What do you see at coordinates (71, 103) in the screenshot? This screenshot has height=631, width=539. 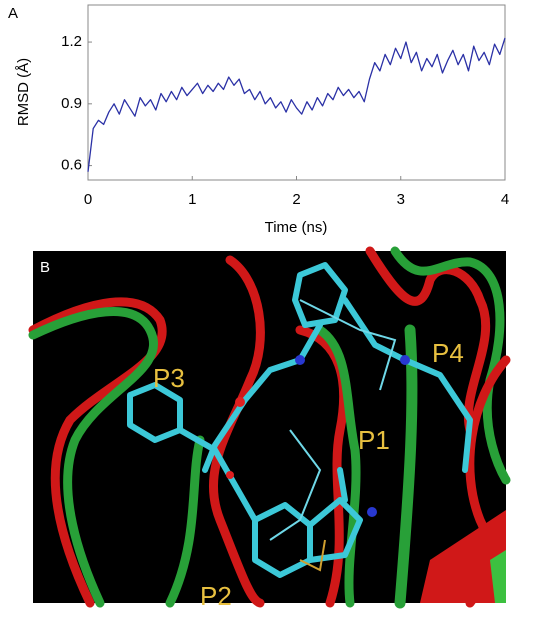 I see `y-tick-label: 0.9` at bounding box center [71, 103].